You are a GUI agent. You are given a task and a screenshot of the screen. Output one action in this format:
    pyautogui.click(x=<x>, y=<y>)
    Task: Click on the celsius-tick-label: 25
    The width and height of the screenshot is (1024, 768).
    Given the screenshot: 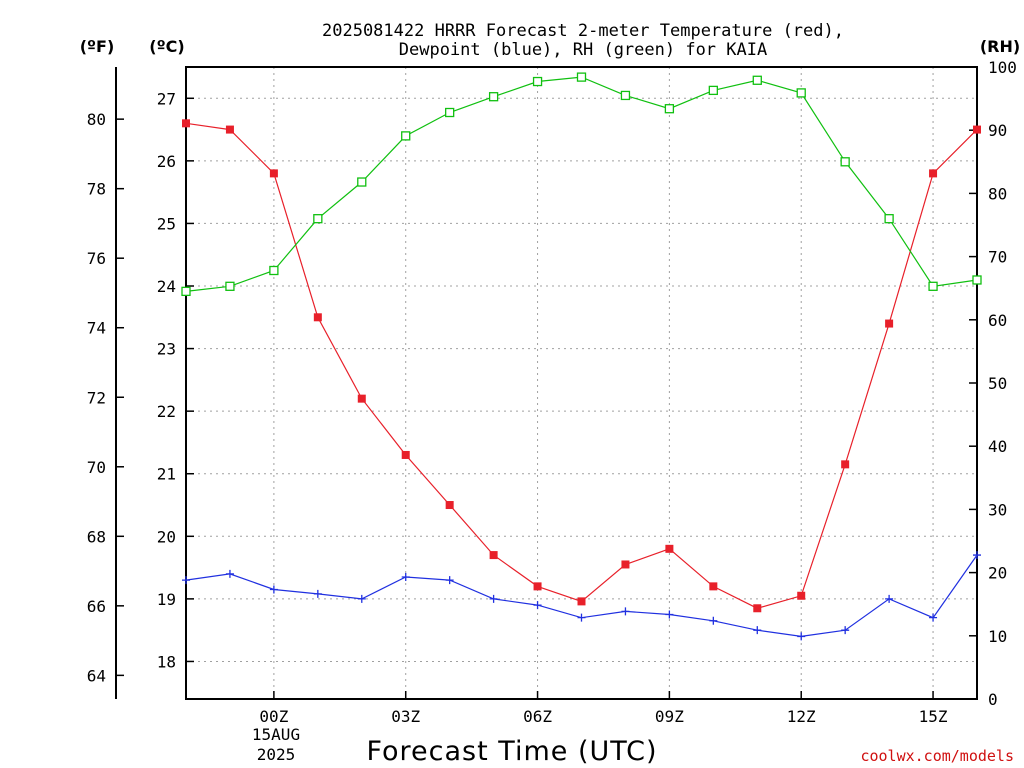 What is the action you would take?
    pyautogui.click(x=166, y=223)
    